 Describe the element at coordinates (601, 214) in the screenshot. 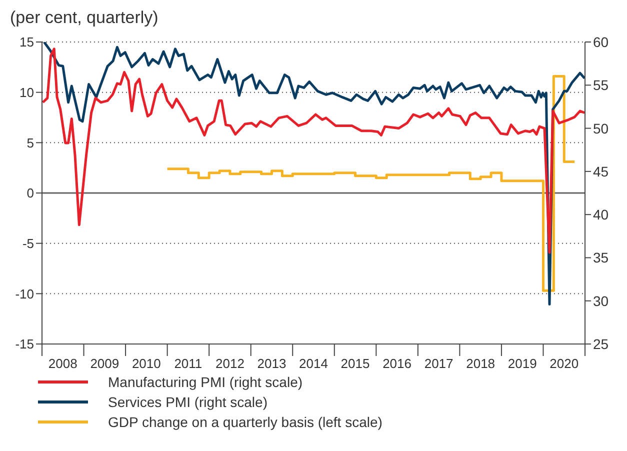

I see `y2-tick-label: 40` at that location.